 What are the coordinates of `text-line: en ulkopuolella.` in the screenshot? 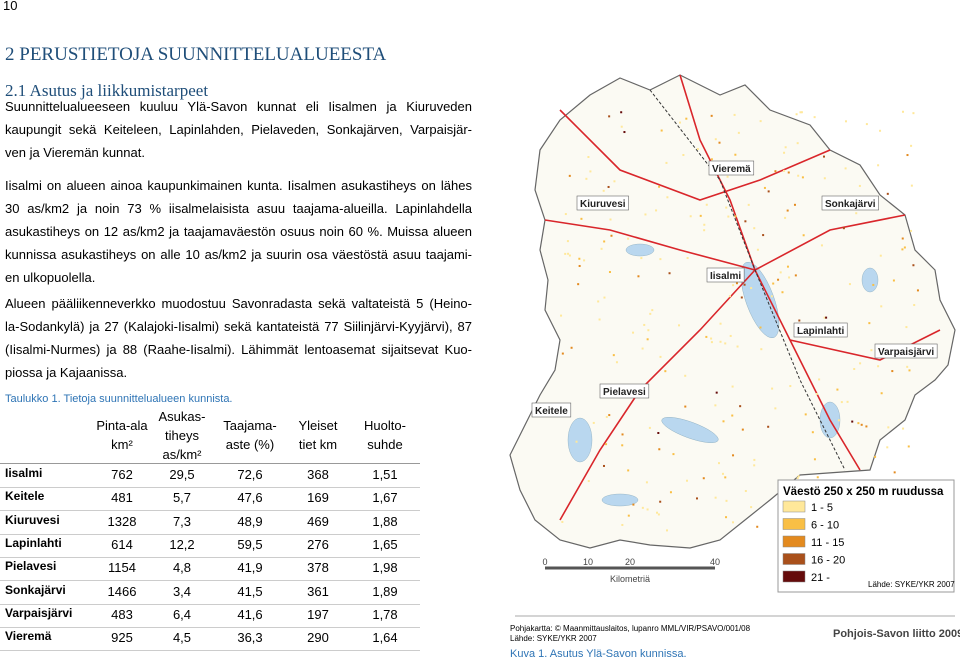 It's located at (50, 277).